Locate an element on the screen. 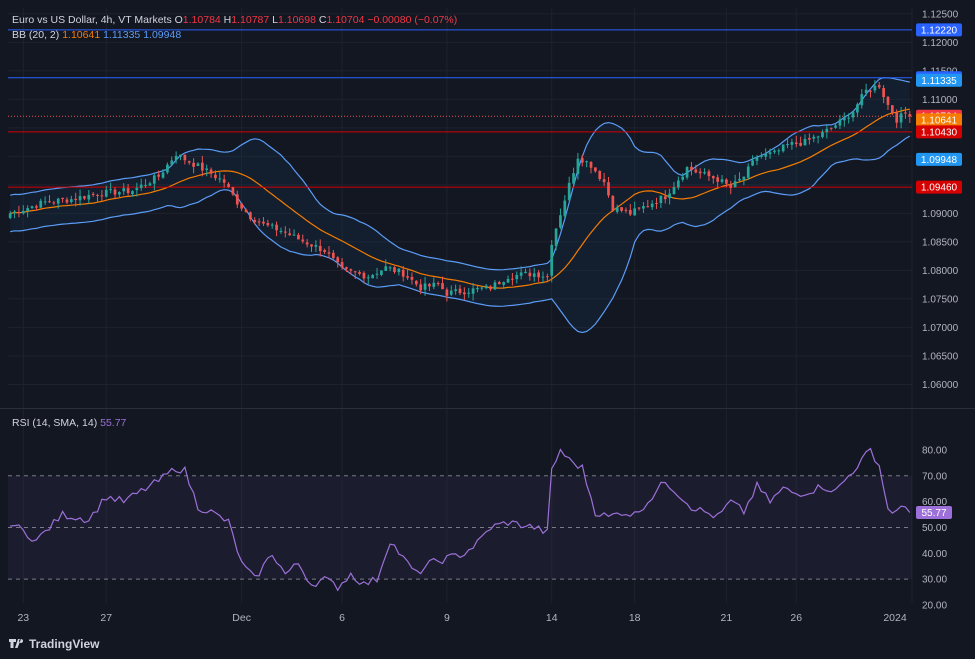 The image size is (975, 659). rsi-tick-label: 80.00 is located at coordinates (934, 450).